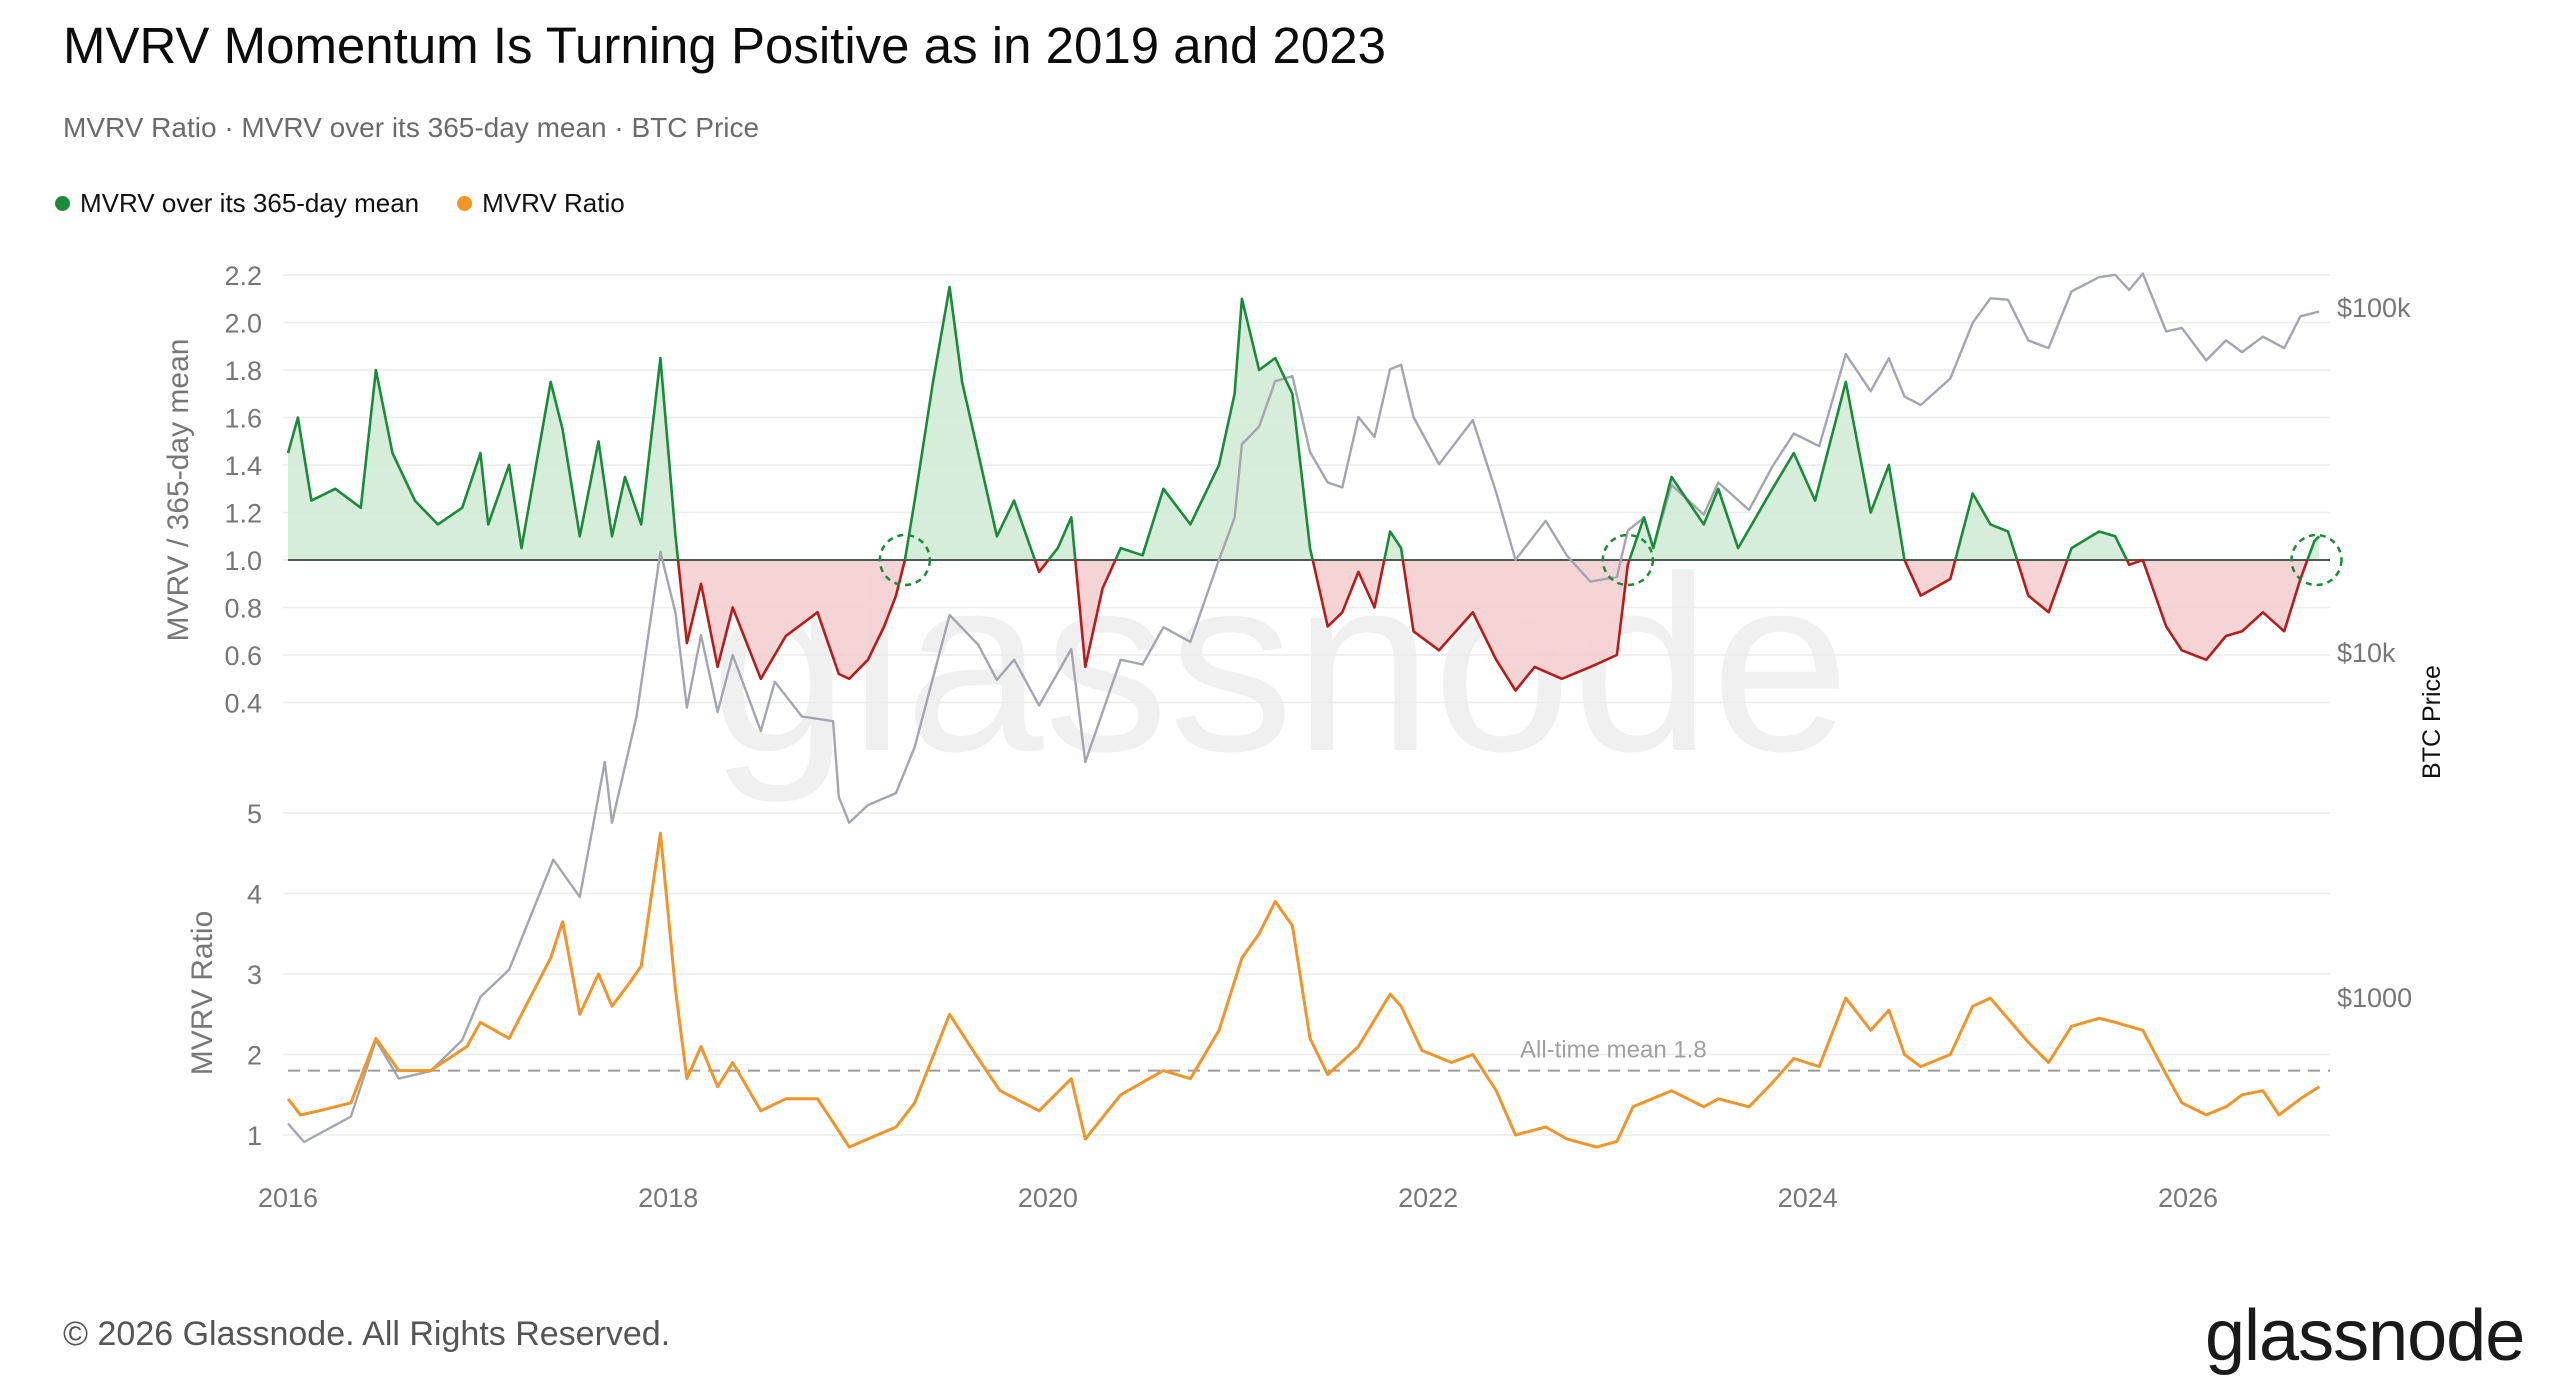 This screenshot has height=1377, width=2560. Describe the element at coordinates (243, 514) in the screenshot. I see `y-tick-label: 1.2` at that location.